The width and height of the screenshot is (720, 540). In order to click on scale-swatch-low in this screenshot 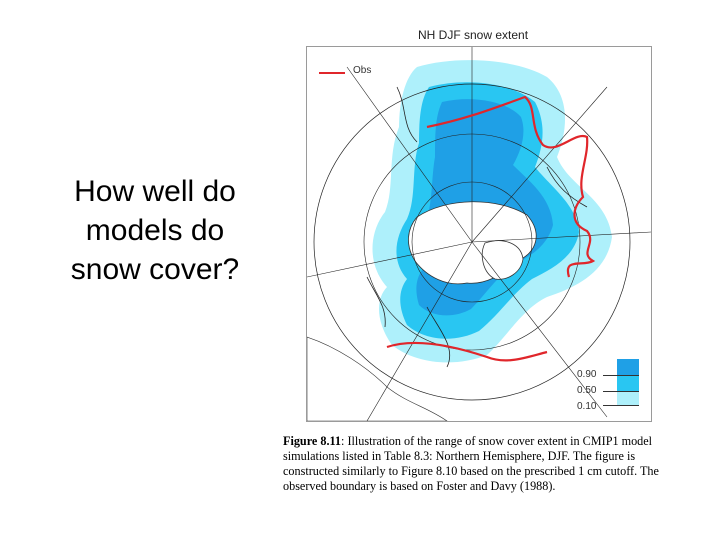, I will do `click(628, 398)`.